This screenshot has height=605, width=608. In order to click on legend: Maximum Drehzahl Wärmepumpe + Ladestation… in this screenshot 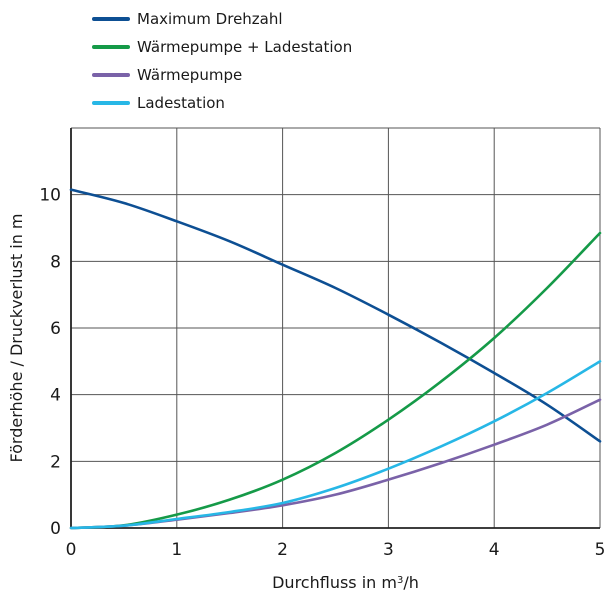, I will do `click(222, 61)`.